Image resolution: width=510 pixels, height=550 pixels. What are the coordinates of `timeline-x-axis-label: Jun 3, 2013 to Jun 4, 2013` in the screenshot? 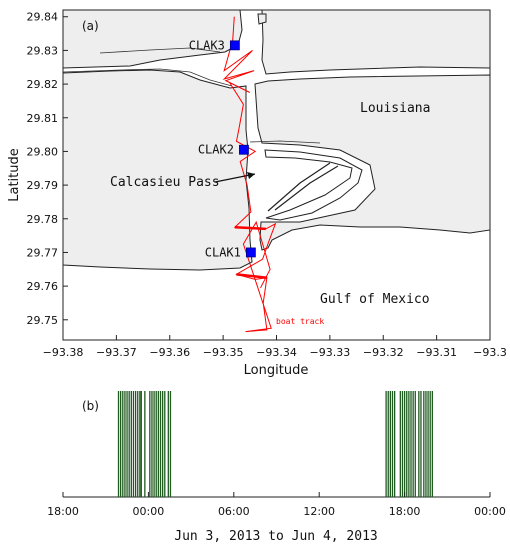 It's located at (276, 536).